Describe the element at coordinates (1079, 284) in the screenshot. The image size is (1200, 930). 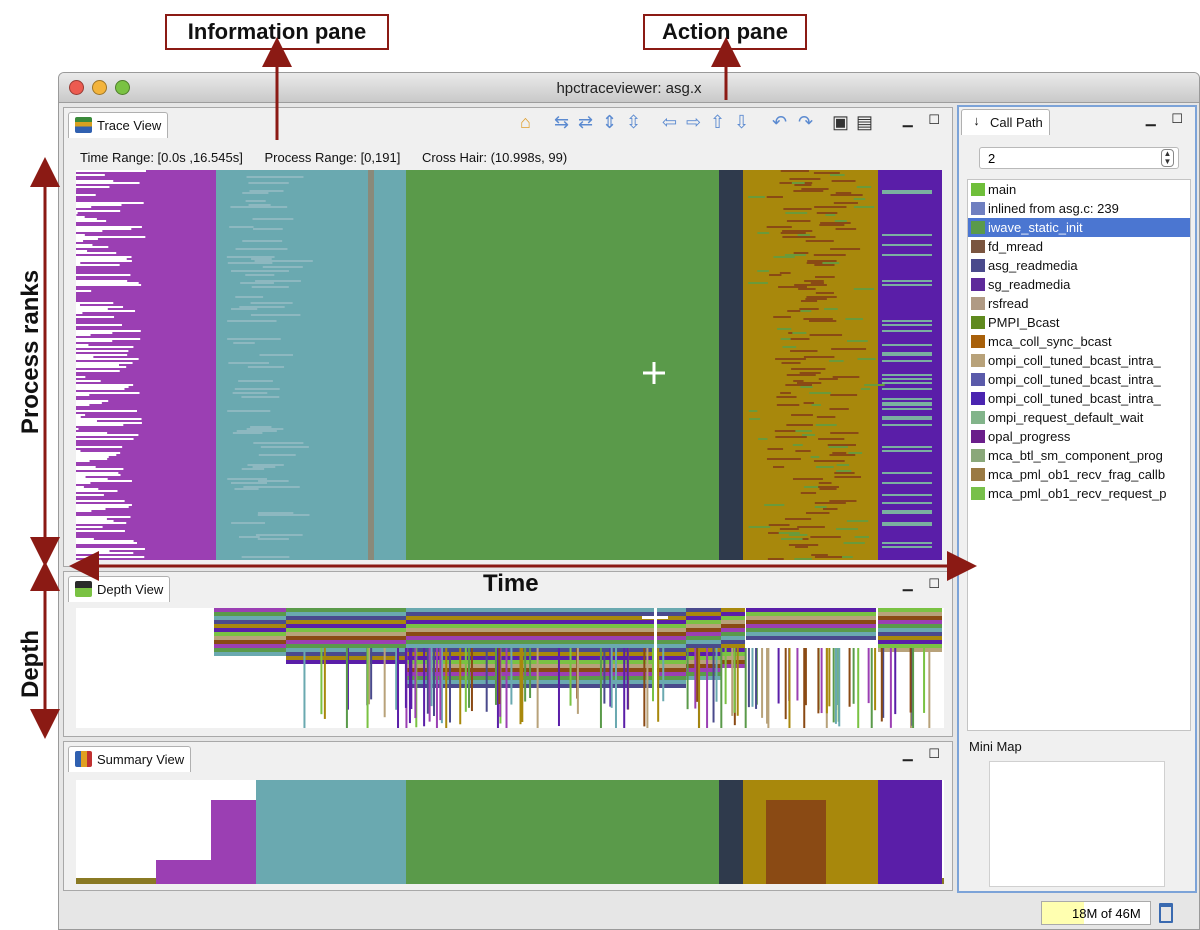
I see `call-path-item: sg_readmedia` at that location.